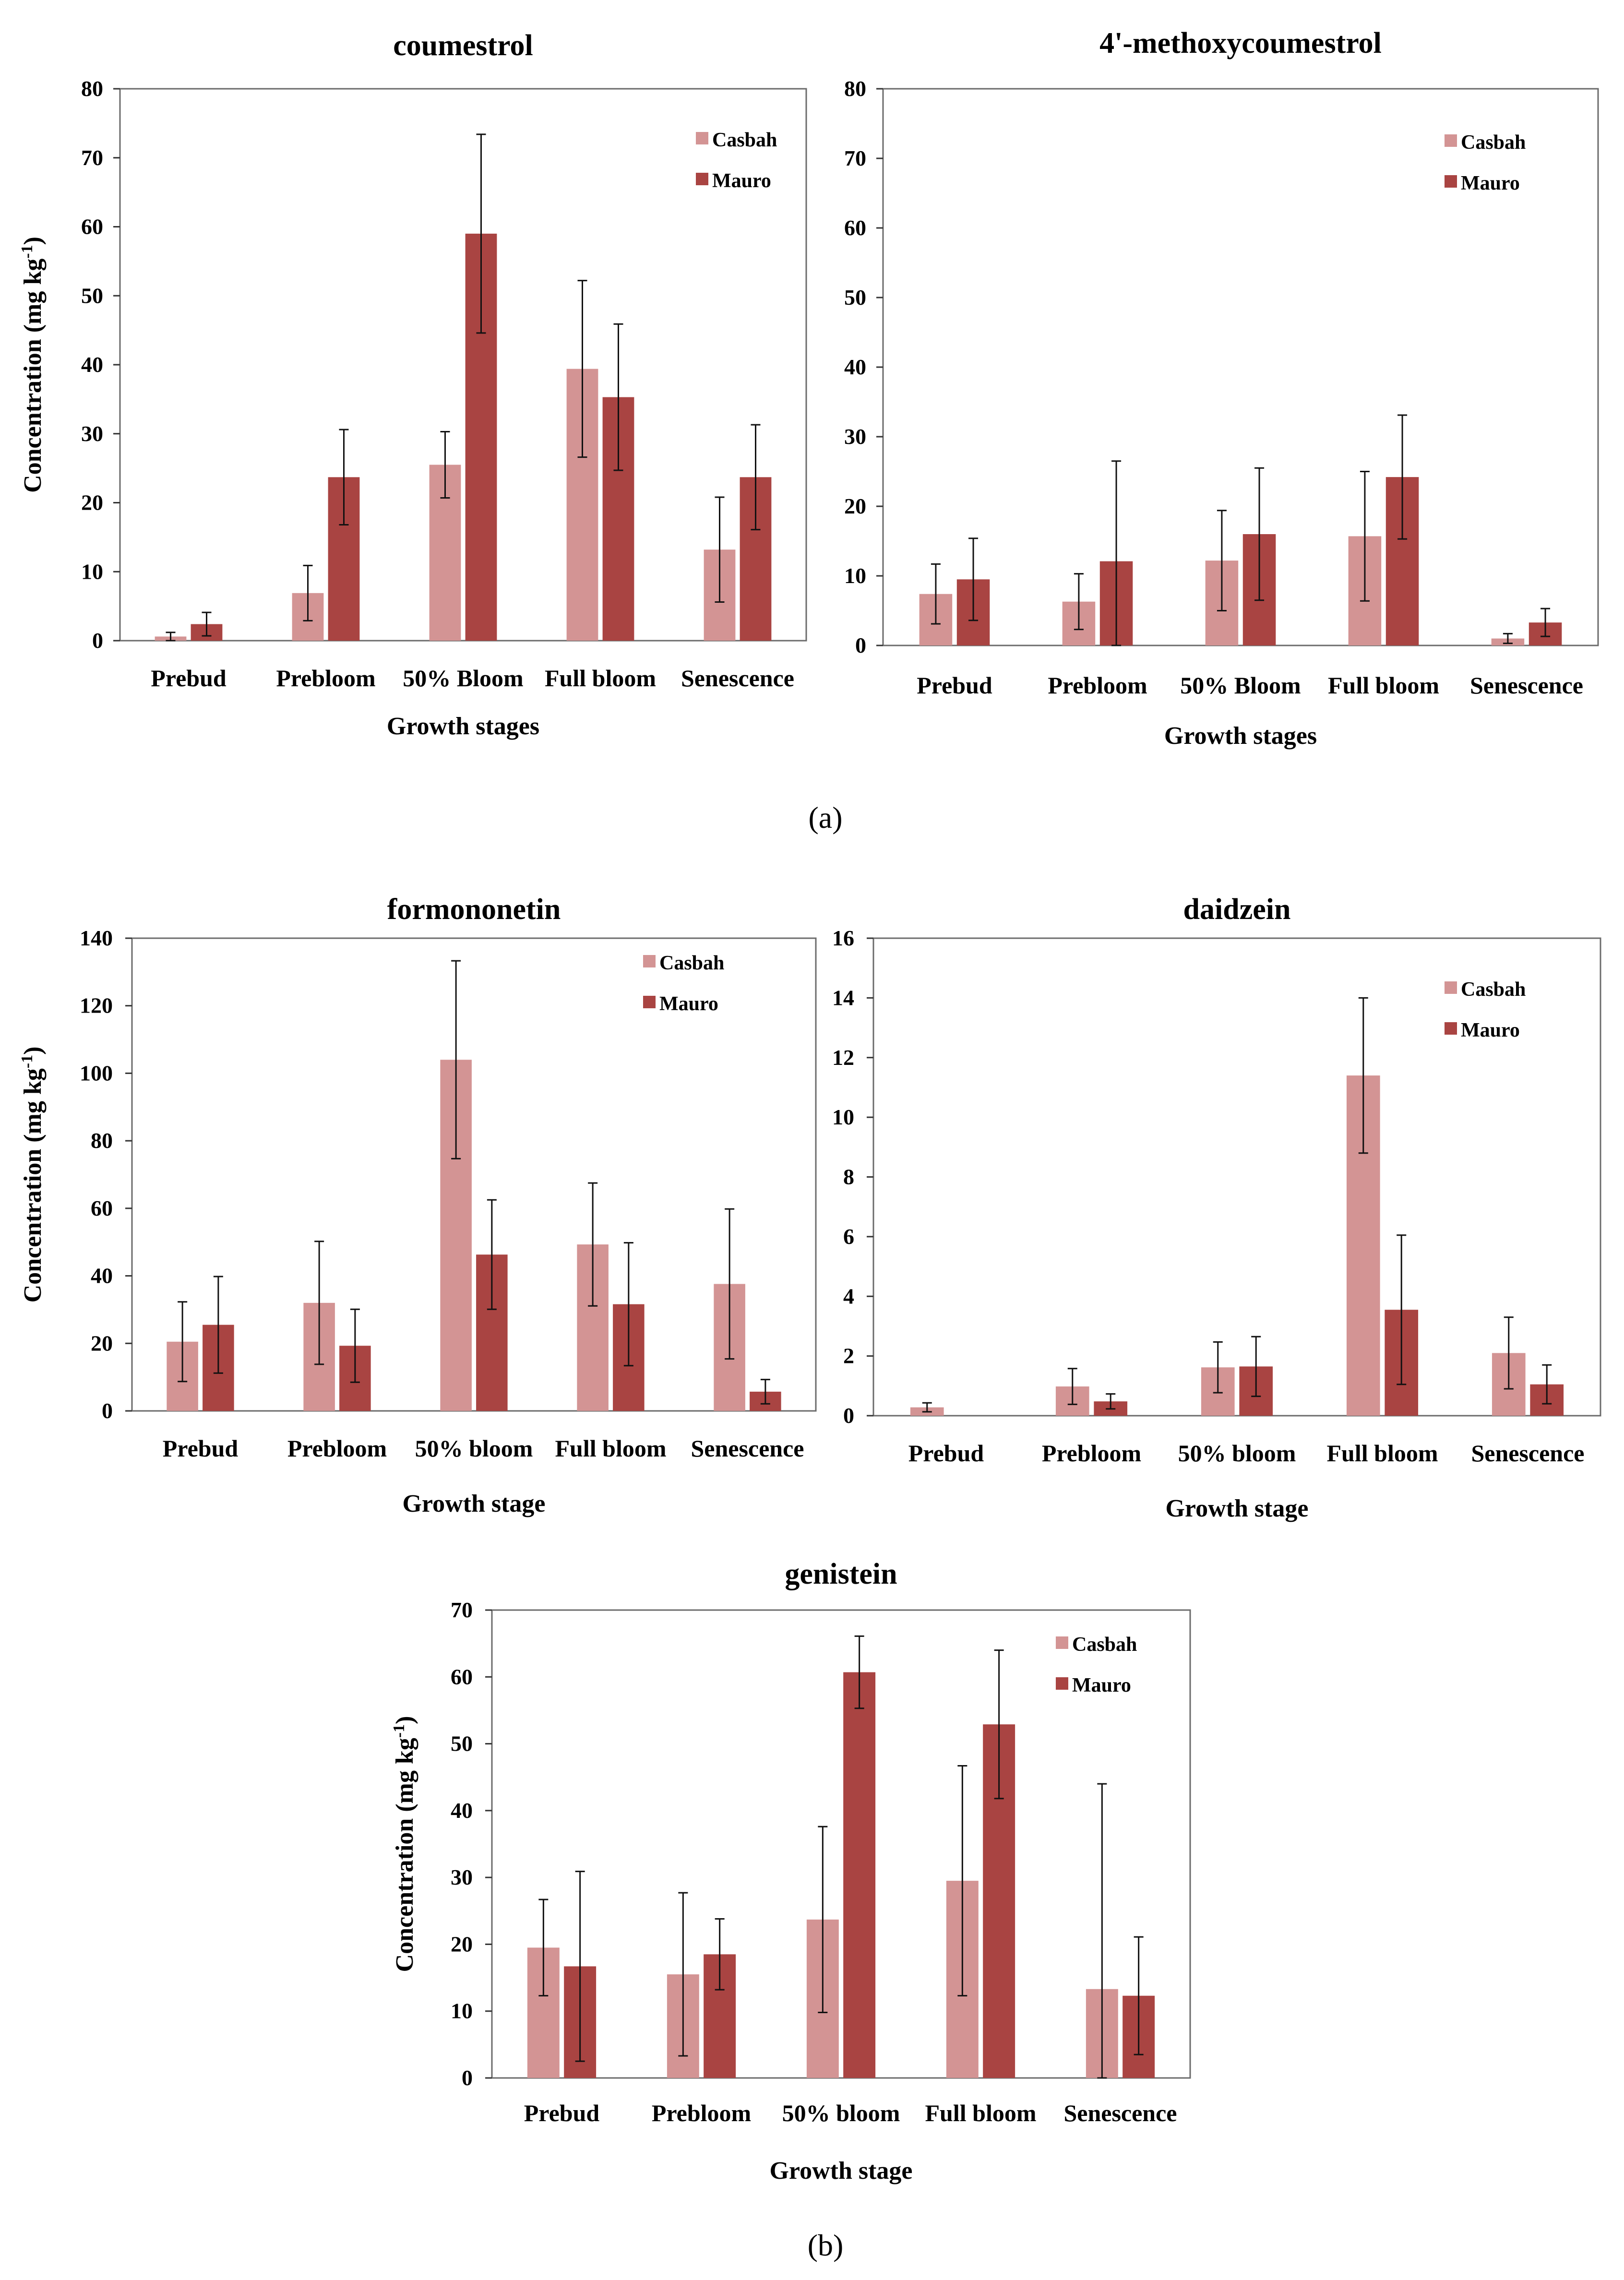 The height and width of the screenshot is (2280, 1624). Describe the element at coordinates (843, 1057) in the screenshot. I see `y-tick-label: 12` at that location.